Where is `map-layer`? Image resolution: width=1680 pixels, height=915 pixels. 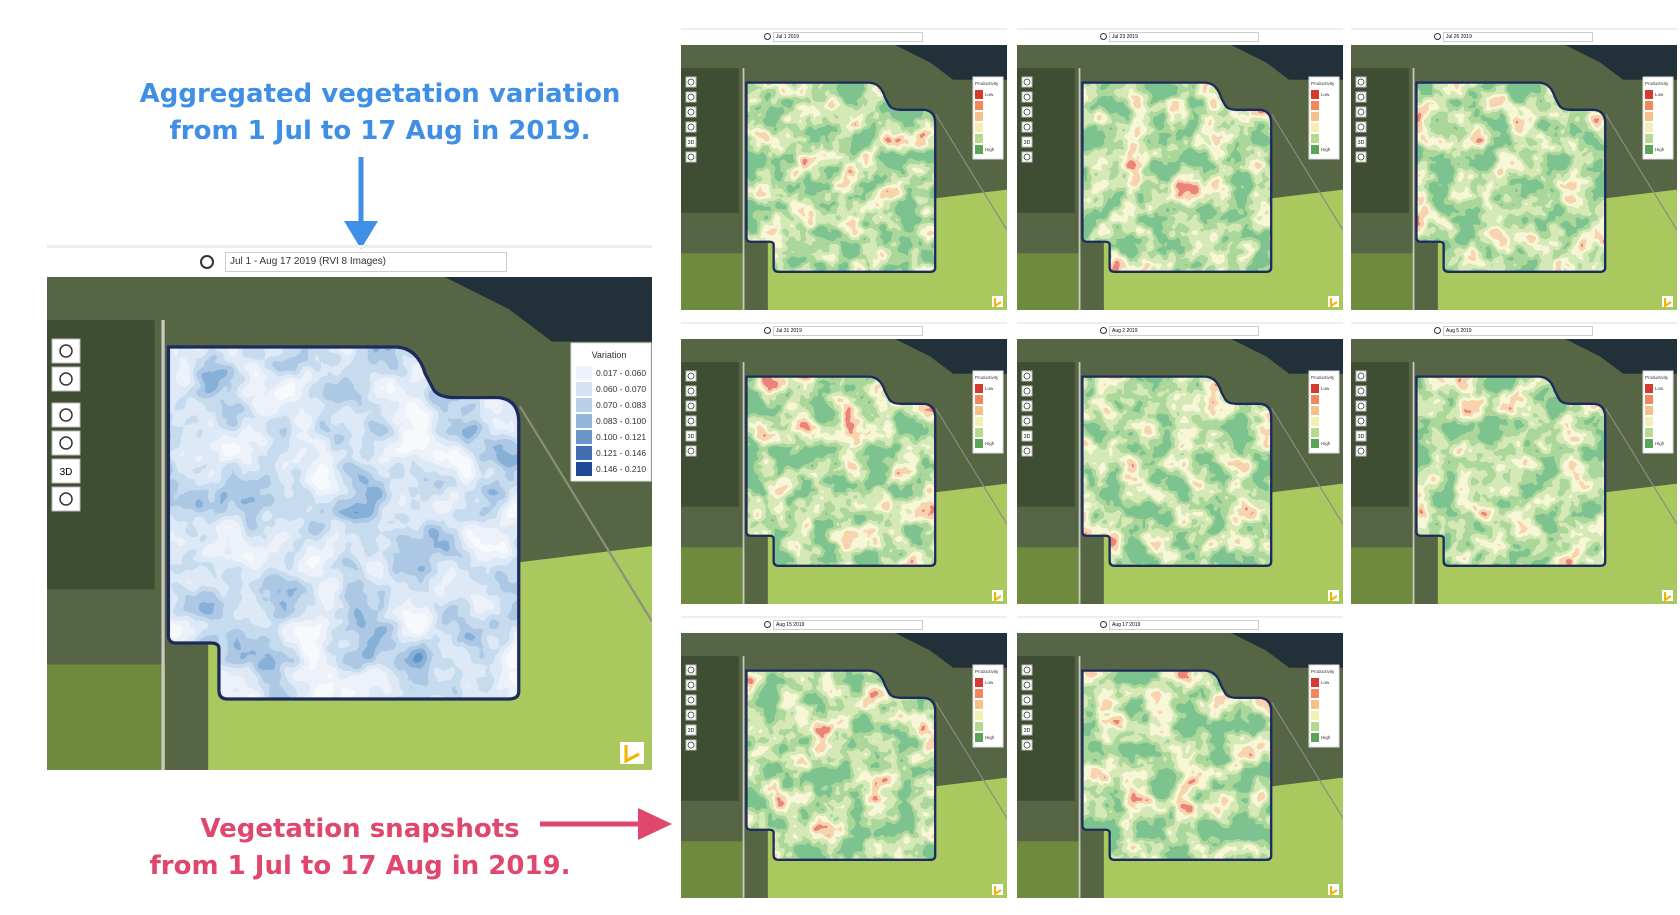
map-layer is located at coordinates (1514, 177).